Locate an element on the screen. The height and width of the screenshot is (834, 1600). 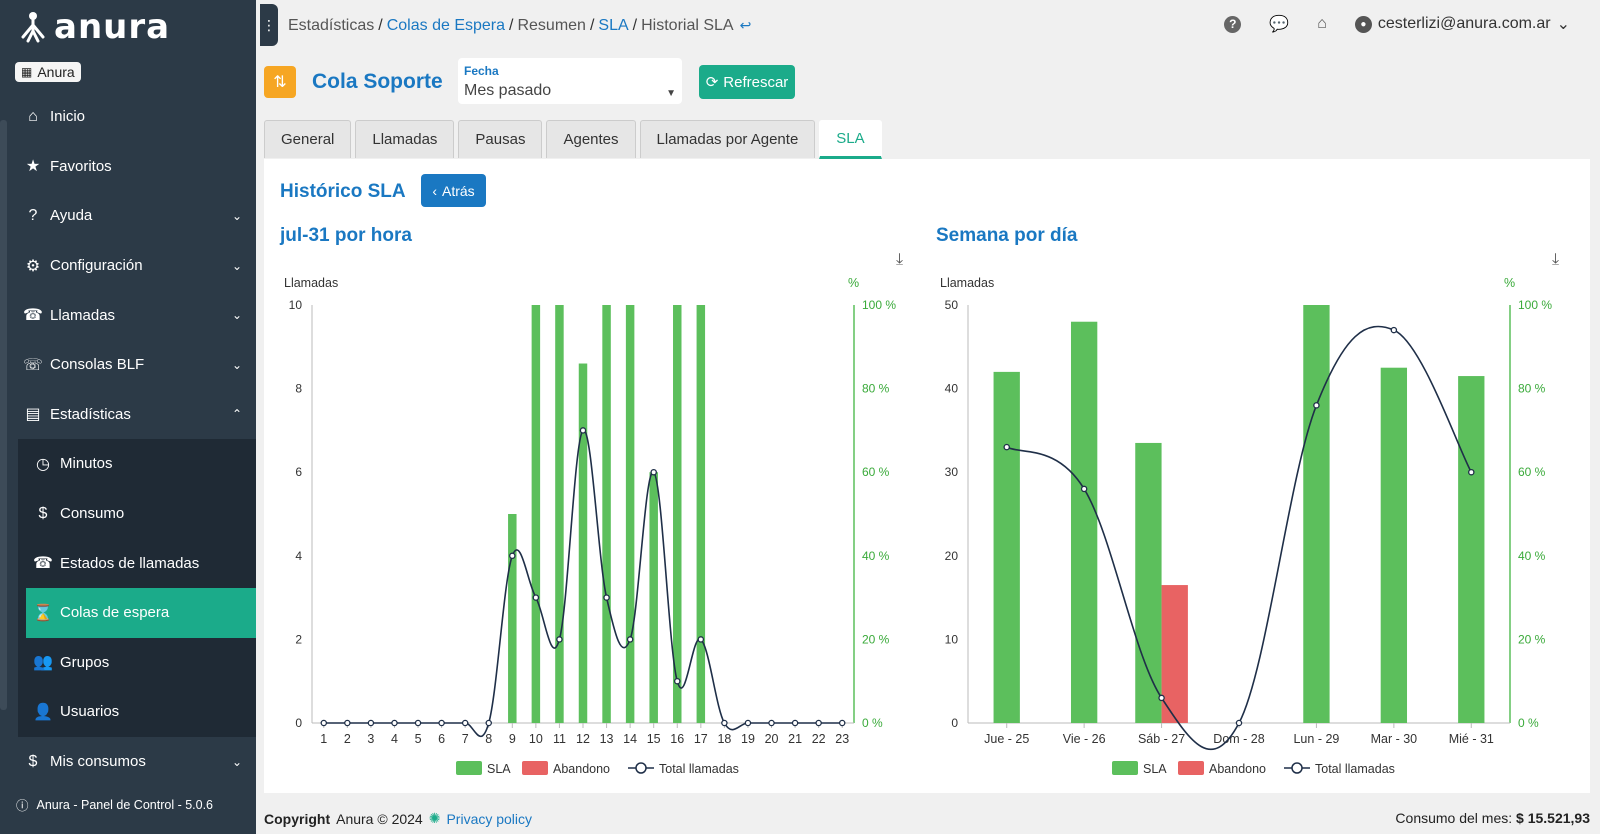
sidebar-item-ayuda: ? Ayuda ⌄ is located at coordinates (128, 216).